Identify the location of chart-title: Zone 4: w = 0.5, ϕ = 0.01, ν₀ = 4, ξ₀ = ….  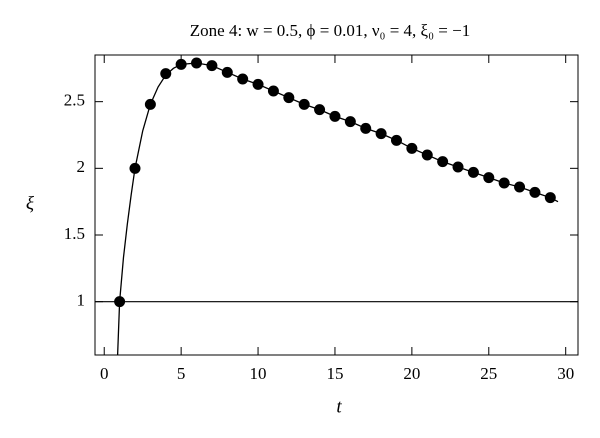
(330, 30).